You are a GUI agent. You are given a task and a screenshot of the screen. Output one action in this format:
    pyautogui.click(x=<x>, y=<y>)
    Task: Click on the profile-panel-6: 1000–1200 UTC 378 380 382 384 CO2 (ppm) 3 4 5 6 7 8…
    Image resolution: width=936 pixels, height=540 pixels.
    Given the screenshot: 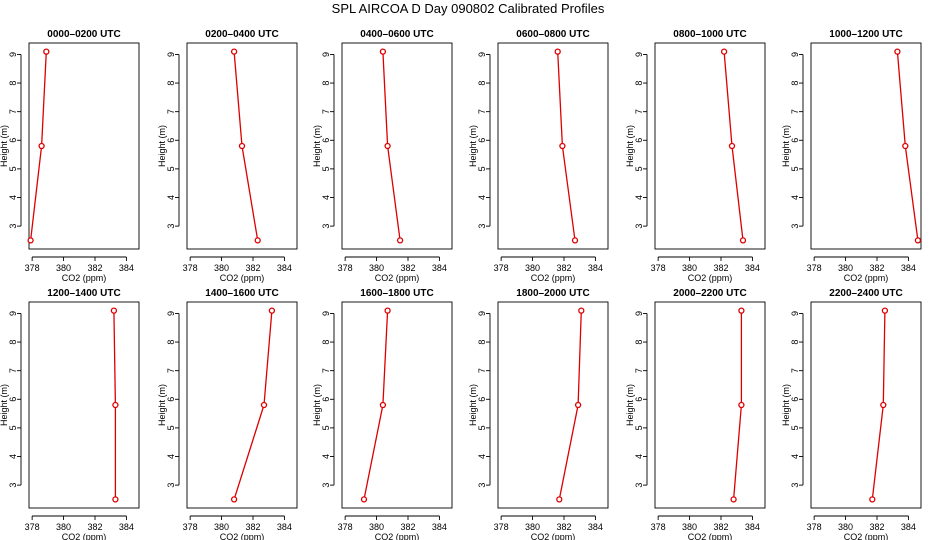 What is the action you would take?
    pyautogui.click(x=851, y=156)
    